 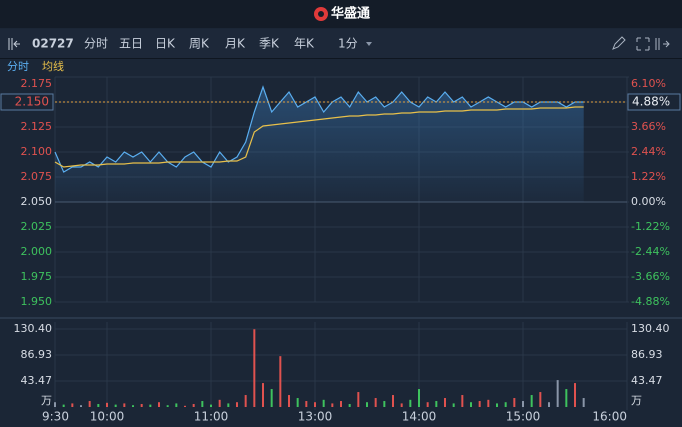 What do you see at coordinates (619, 43) in the screenshot?
I see `draw-icon` at bounding box center [619, 43].